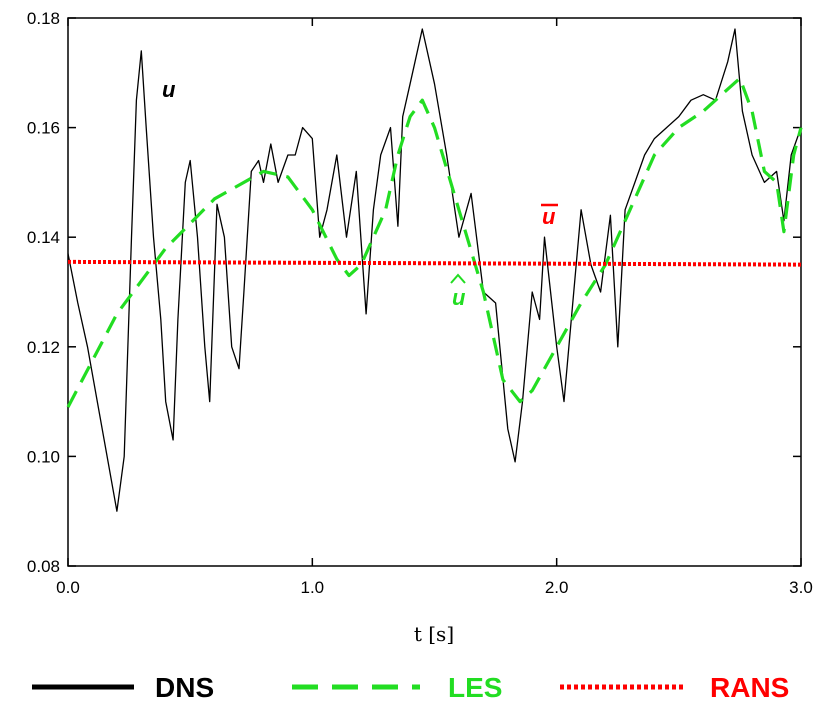 The image size is (822, 704). Describe the element at coordinates (410, 687) in the screenshot. I see `legend: DNS LES RANS` at that location.